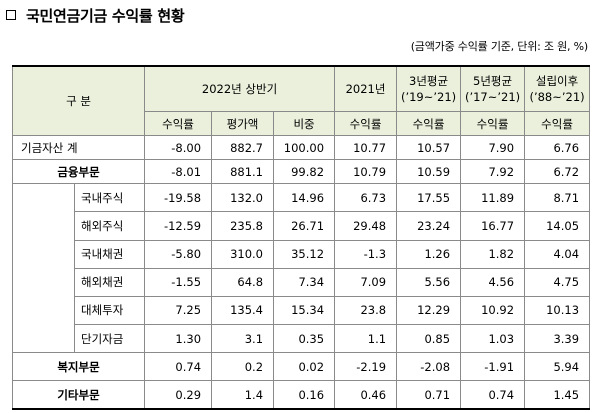 The width and height of the screenshot is (600, 413). What do you see at coordinates (243, 148) in the screenshot?
I see `cell-valuation: 882.7` at bounding box center [243, 148].